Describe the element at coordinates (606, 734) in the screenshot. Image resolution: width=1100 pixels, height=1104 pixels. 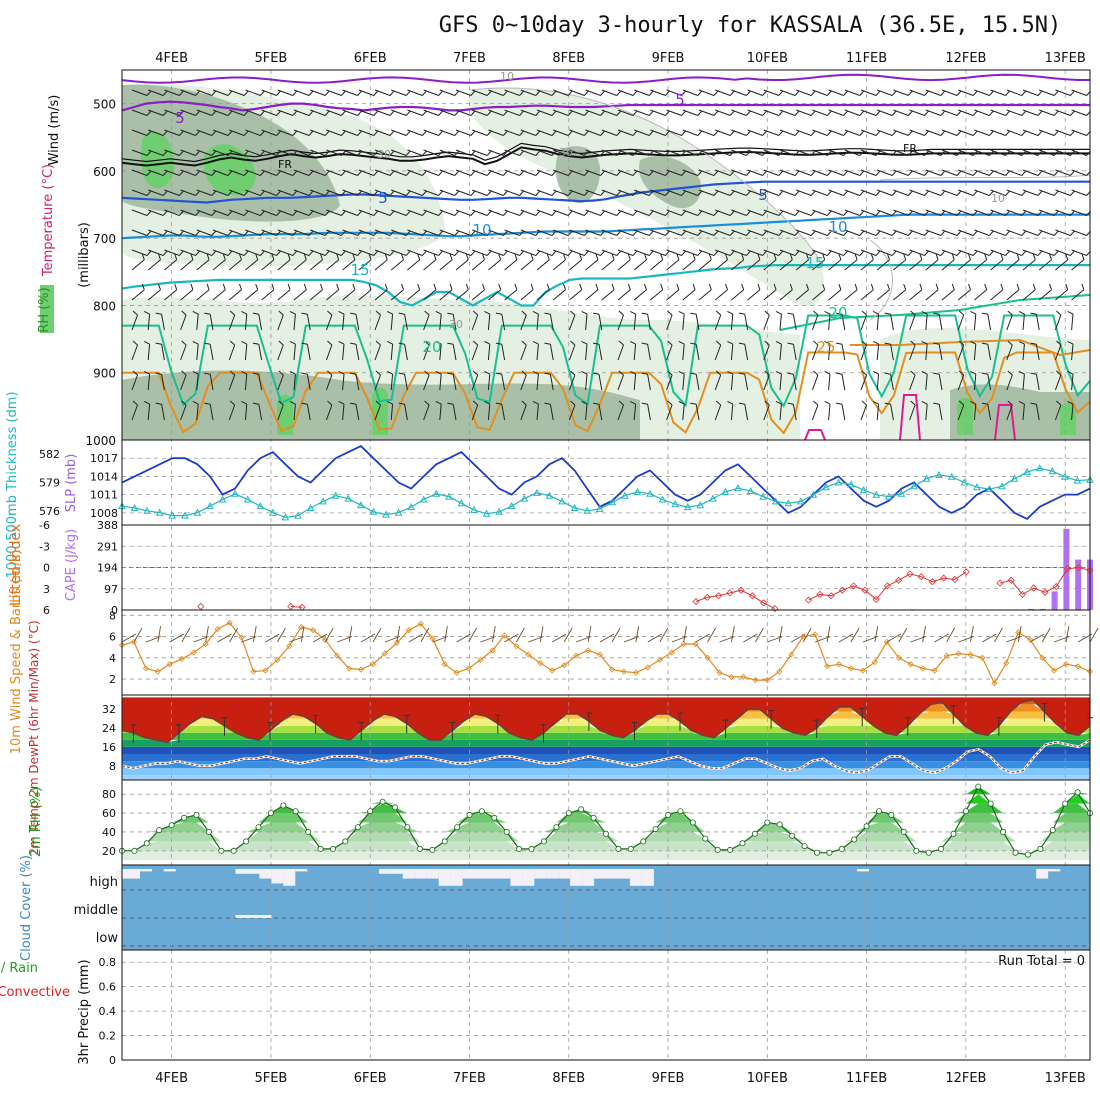
I see `temperature-band` at that location.